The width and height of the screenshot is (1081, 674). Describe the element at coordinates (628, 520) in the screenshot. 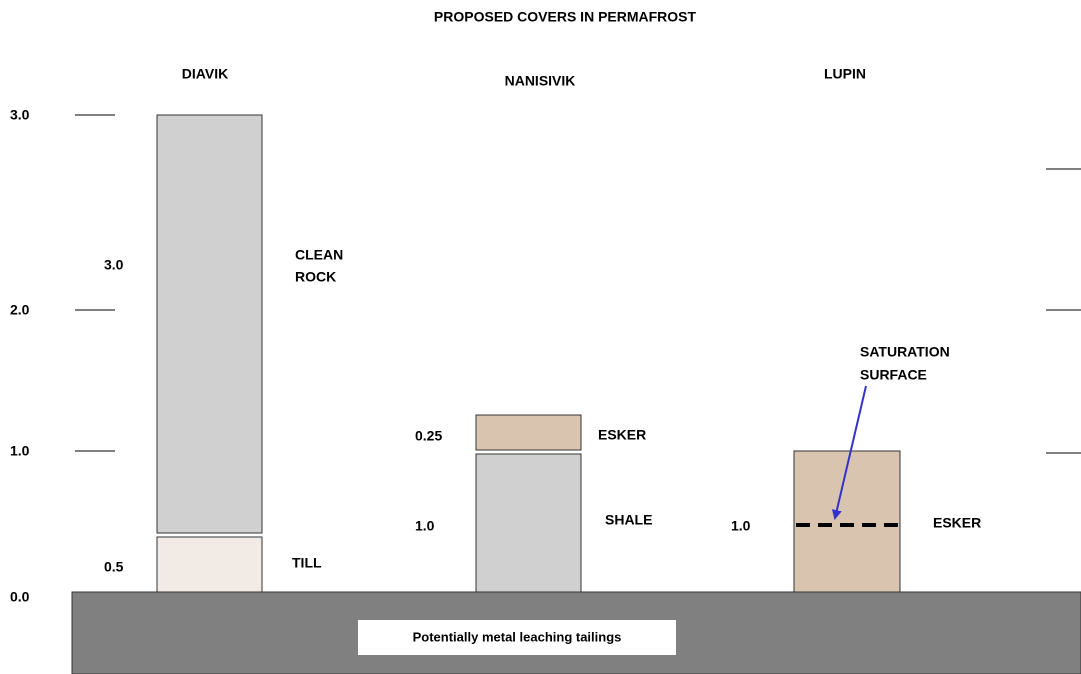

I see `material: SHALE` at that location.